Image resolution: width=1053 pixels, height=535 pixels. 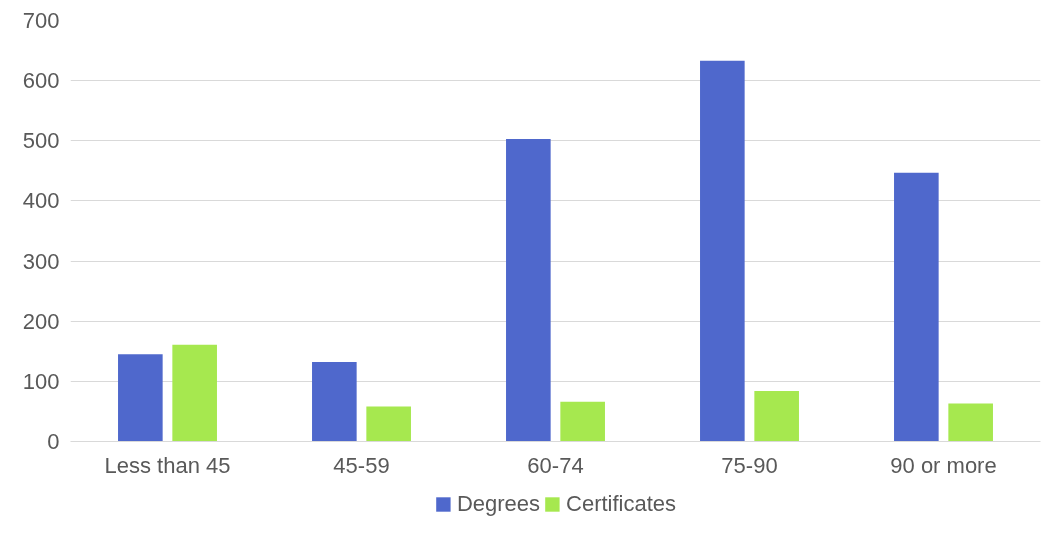 What do you see at coordinates (167, 465) in the screenshot?
I see `x-tick-label: Less than 45` at bounding box center [167, 465].